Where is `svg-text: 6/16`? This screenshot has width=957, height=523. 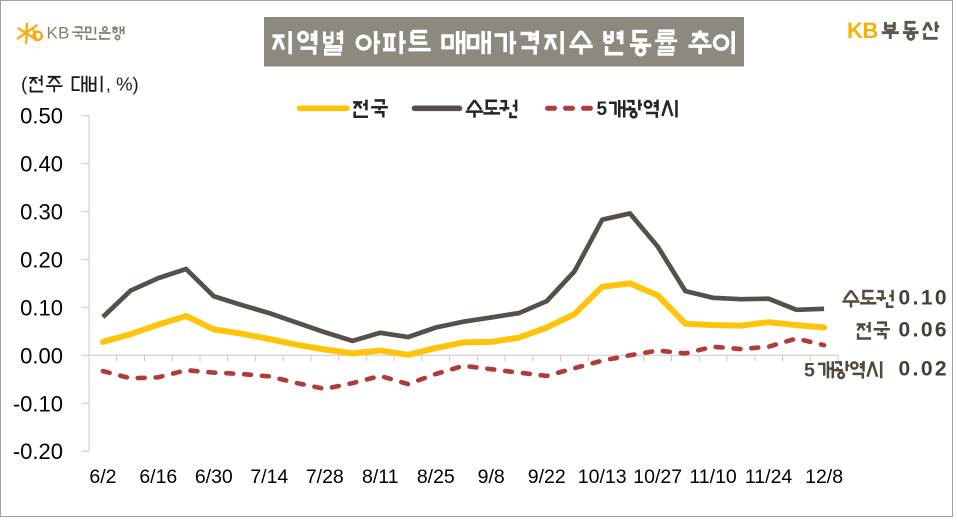
svg-text: 6/16 is located at coordinates (158, 477).